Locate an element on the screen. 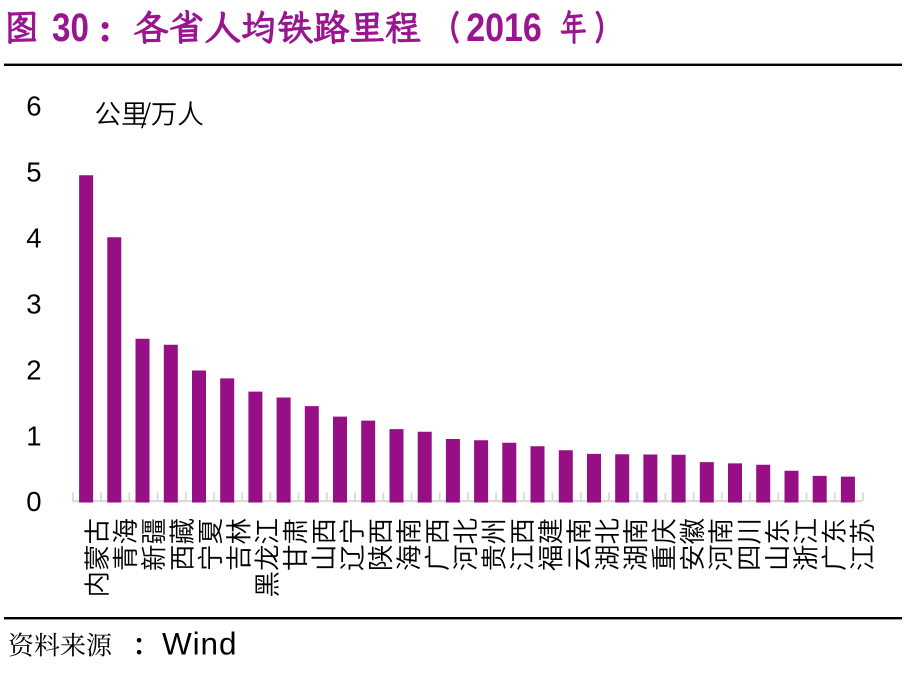 The width and height of the screenshot is (912, 681). svg-text: Wind is located at coordinates (199, 644).